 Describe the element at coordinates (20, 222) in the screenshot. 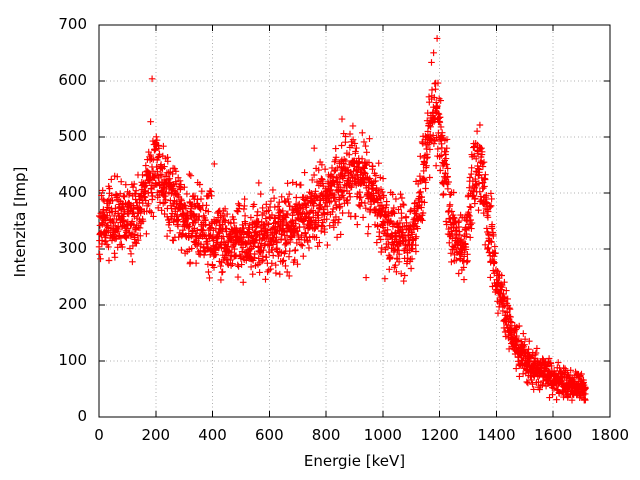

I see `y-axis-title: Intenzita [Imp]` at that location.